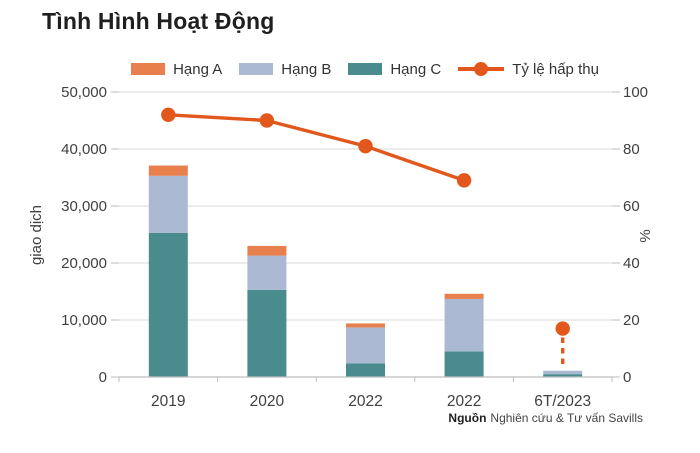  I want to click on legend-dot, so click(481, 69).